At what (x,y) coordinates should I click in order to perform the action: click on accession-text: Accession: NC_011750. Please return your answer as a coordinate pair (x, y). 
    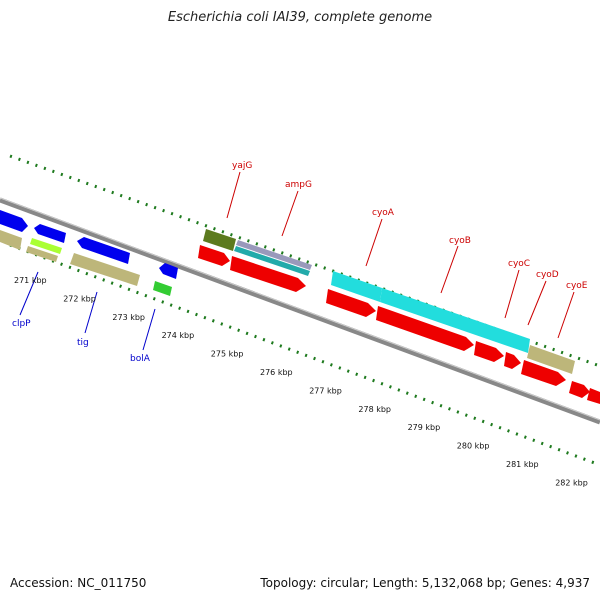
    Looking at the image, I should click on (78, 583).